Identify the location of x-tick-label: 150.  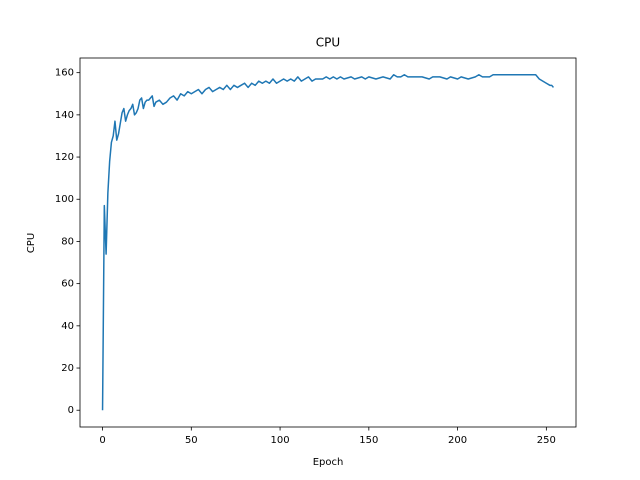
(368, 440).